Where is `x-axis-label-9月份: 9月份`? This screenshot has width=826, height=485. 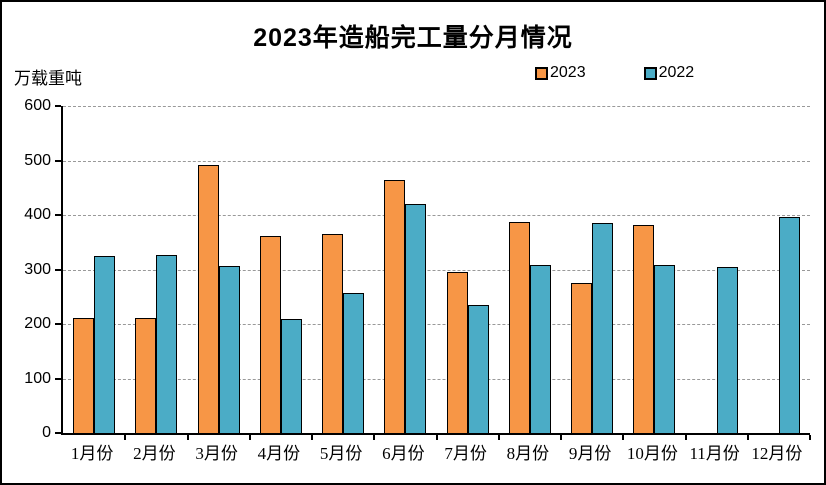 x-axis-label-9月份: 9月份 is located at coordinates (590, 453).